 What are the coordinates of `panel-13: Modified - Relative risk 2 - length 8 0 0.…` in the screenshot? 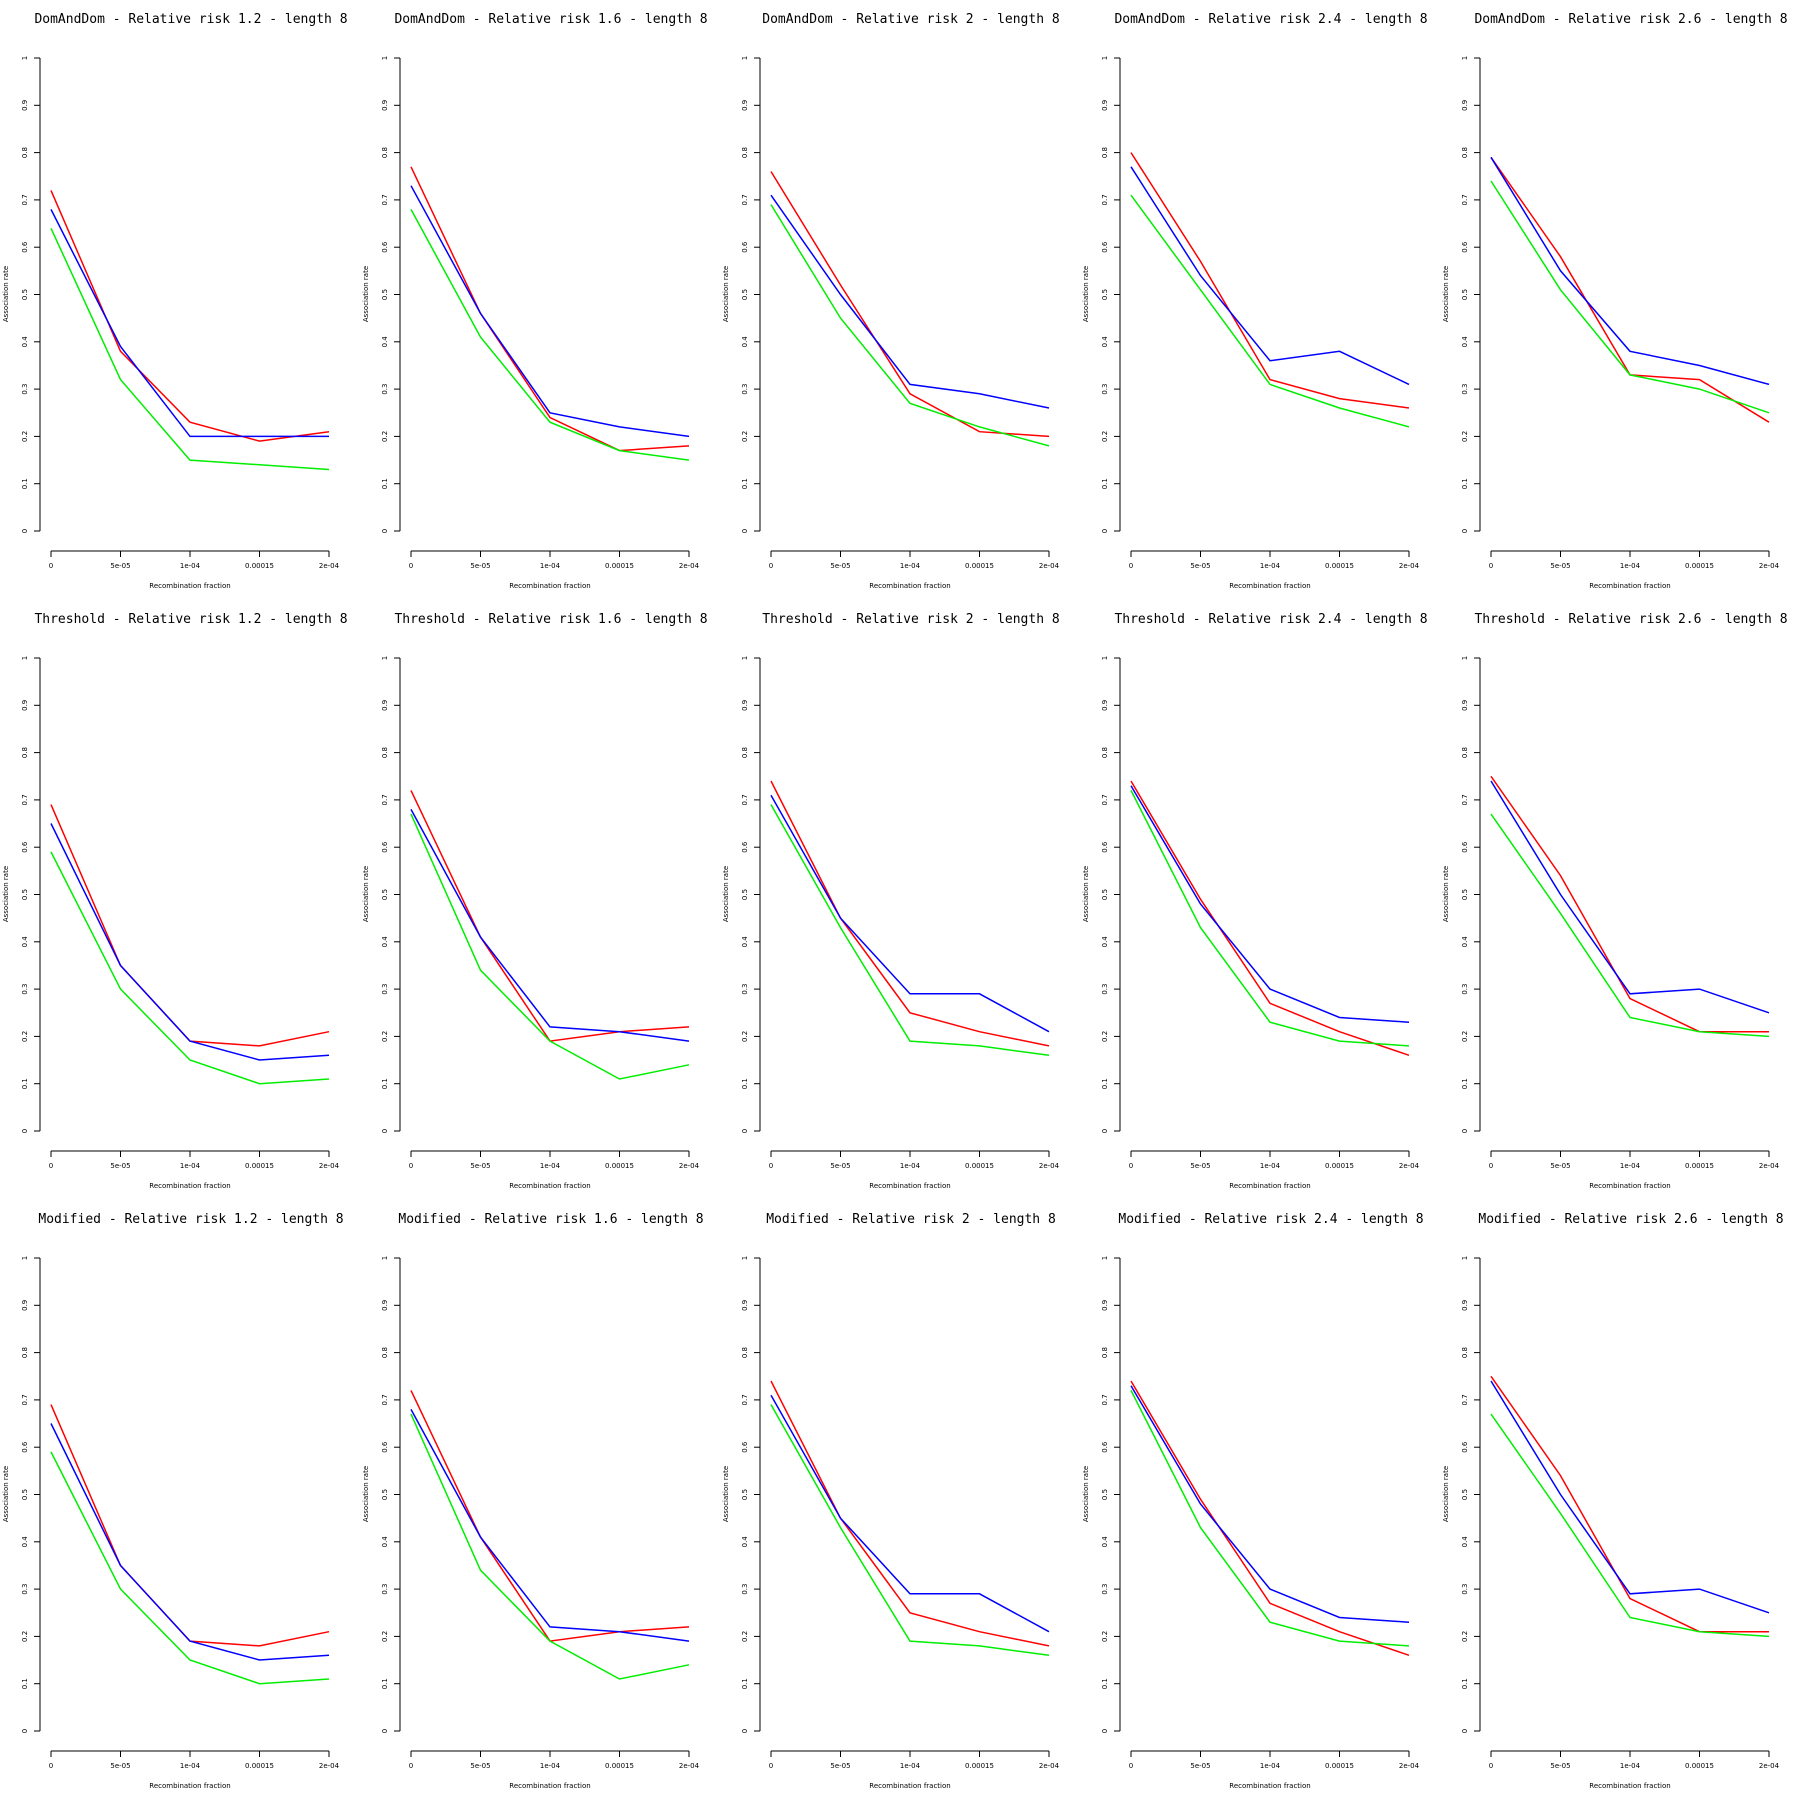 It's located at (891, 1501).